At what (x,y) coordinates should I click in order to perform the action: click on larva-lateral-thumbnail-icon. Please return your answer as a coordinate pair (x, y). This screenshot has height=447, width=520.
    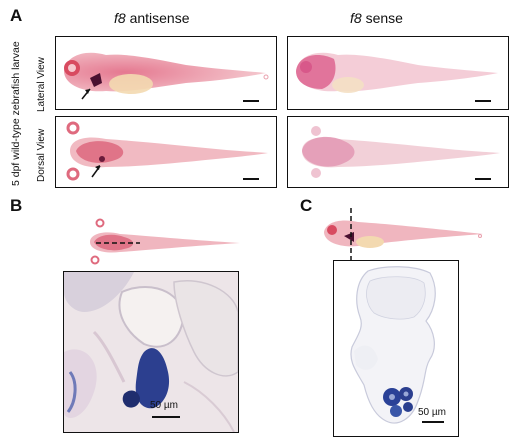
    Looking at the image, I should click on (403, 234).